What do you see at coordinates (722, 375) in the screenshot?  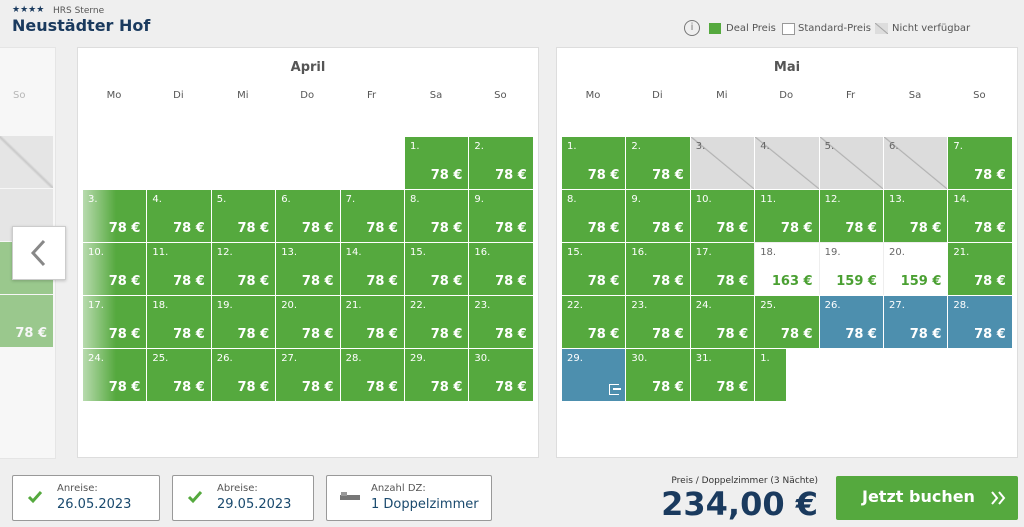 I see `day-cell: 31. 78 €` at bounding box center [722, 375].